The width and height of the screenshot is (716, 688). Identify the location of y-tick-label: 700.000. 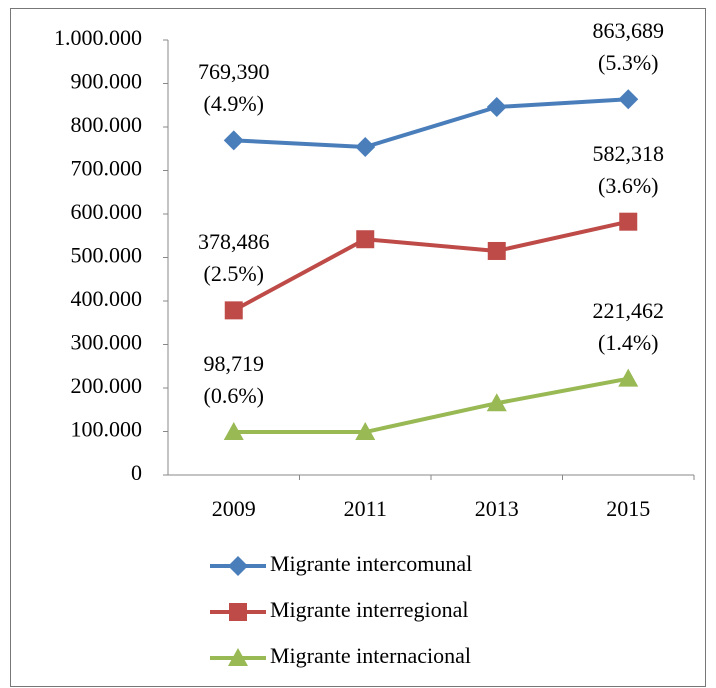
(107, 168).